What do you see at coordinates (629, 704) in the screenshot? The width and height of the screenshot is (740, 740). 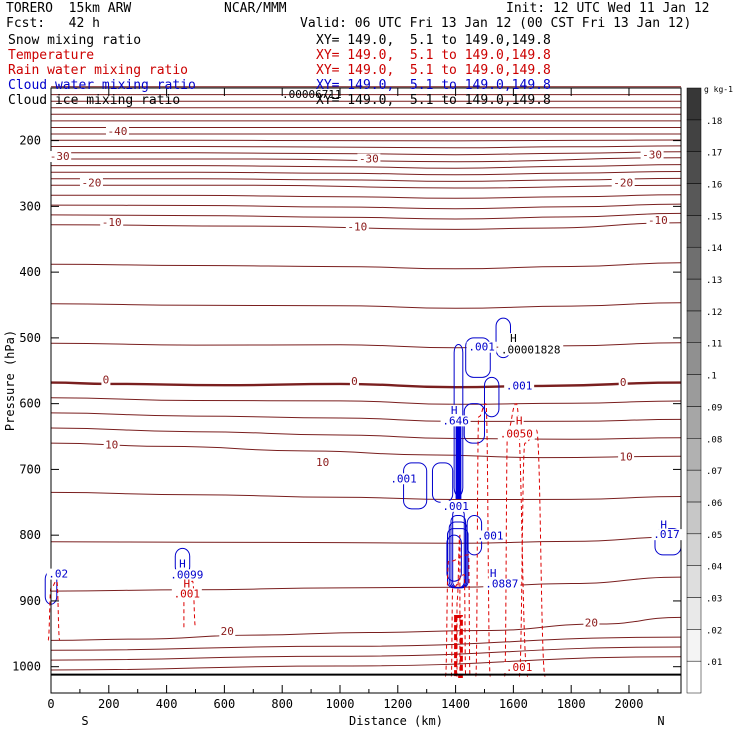 I see `x-tick-label: 2000` at bounding box center [629, 704].